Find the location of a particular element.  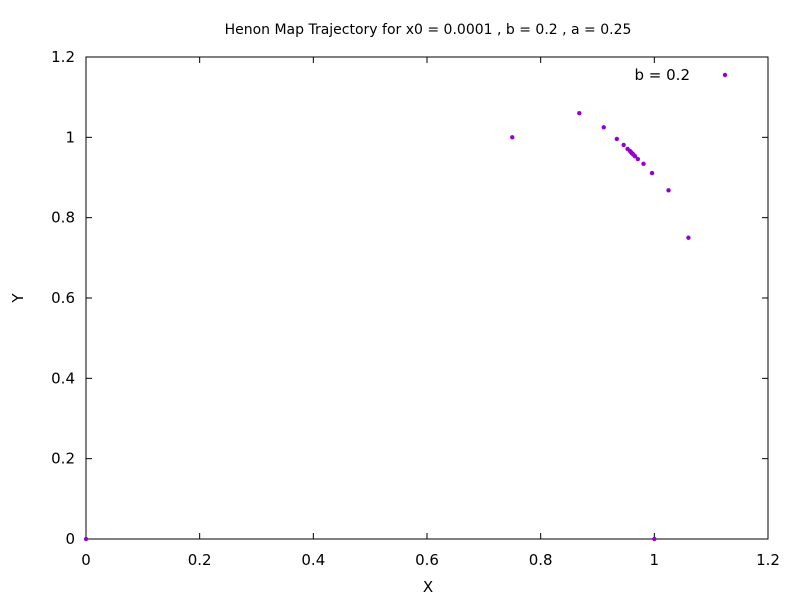

x-tick-label: 0.4 is located at coordinates (313, 560).